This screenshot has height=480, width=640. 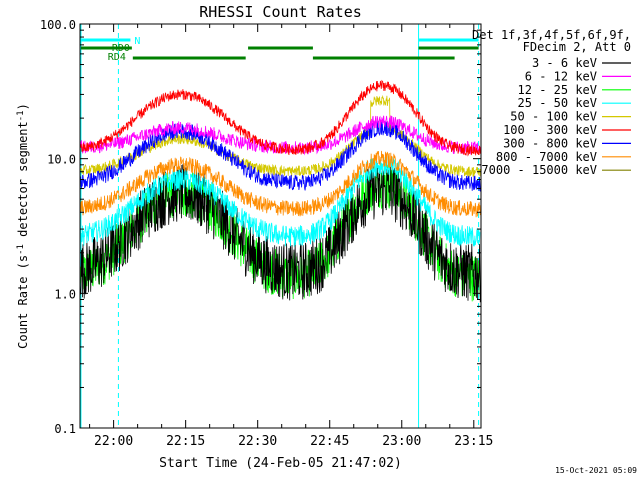 I want to click on legend-entry-label: 6 - 12 keV, so click(x=561, y=76).